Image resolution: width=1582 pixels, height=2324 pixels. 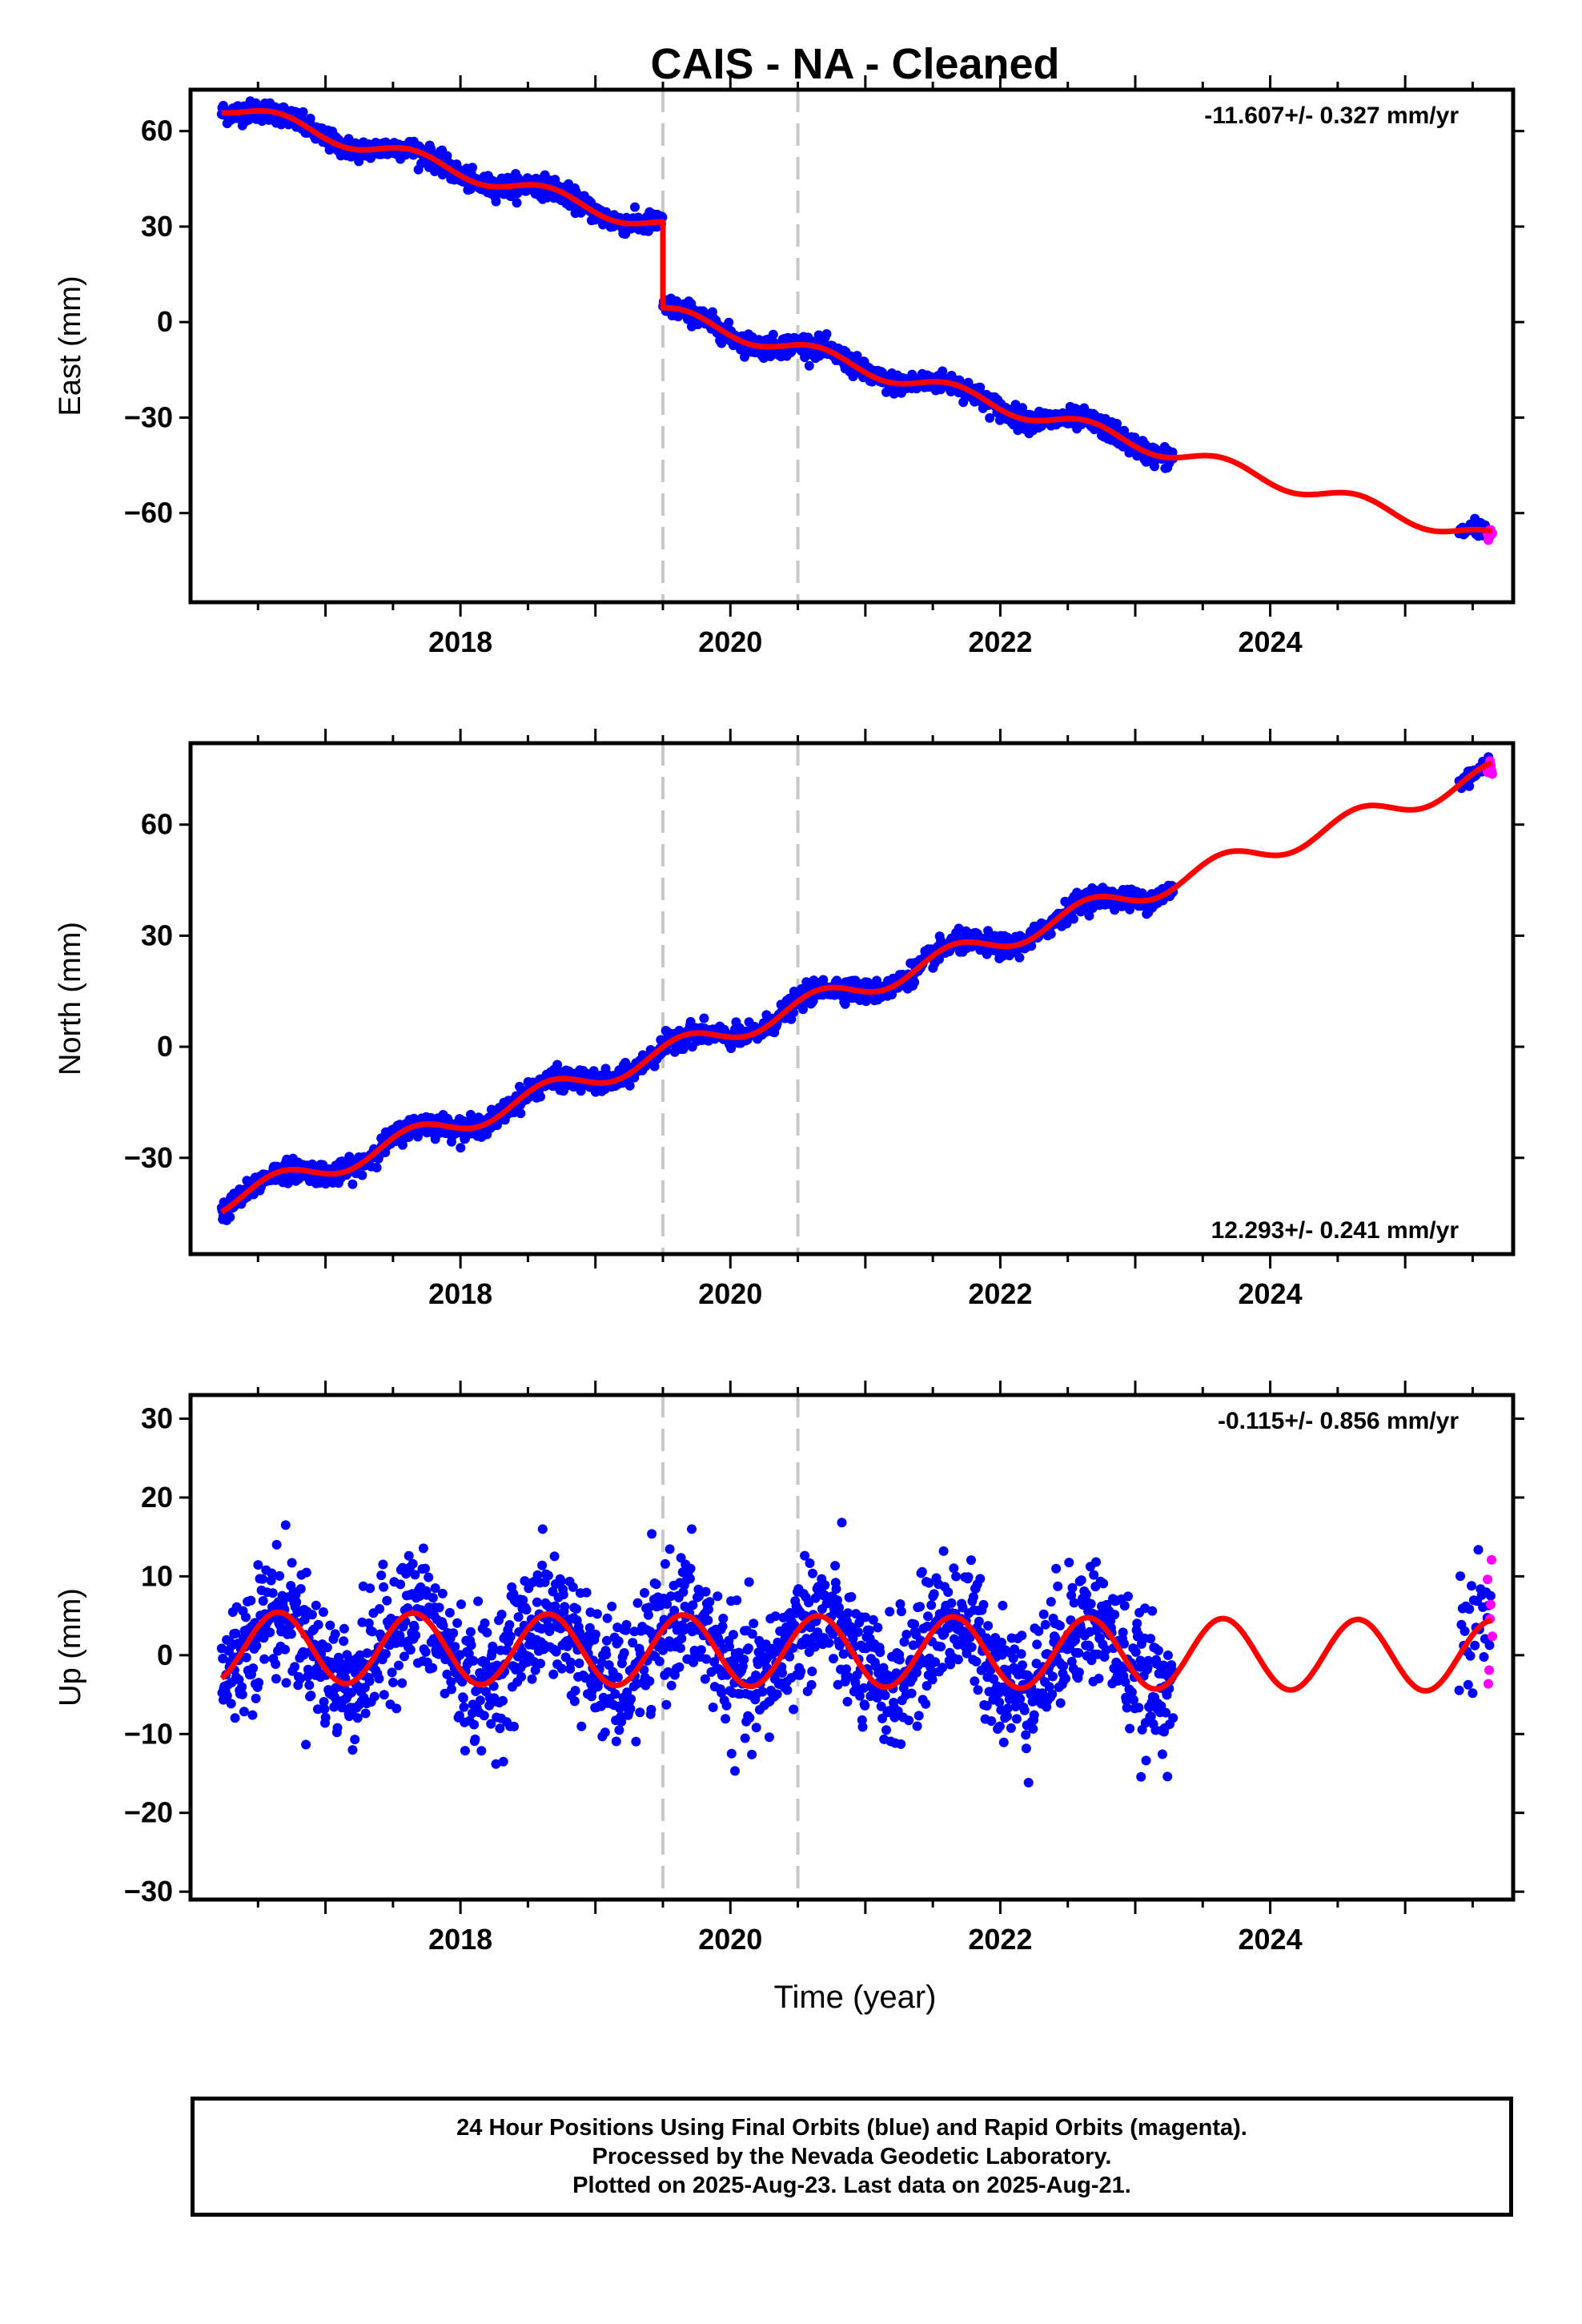 I want to click on east-ytick-label: 60, so click(x=157, y=131).